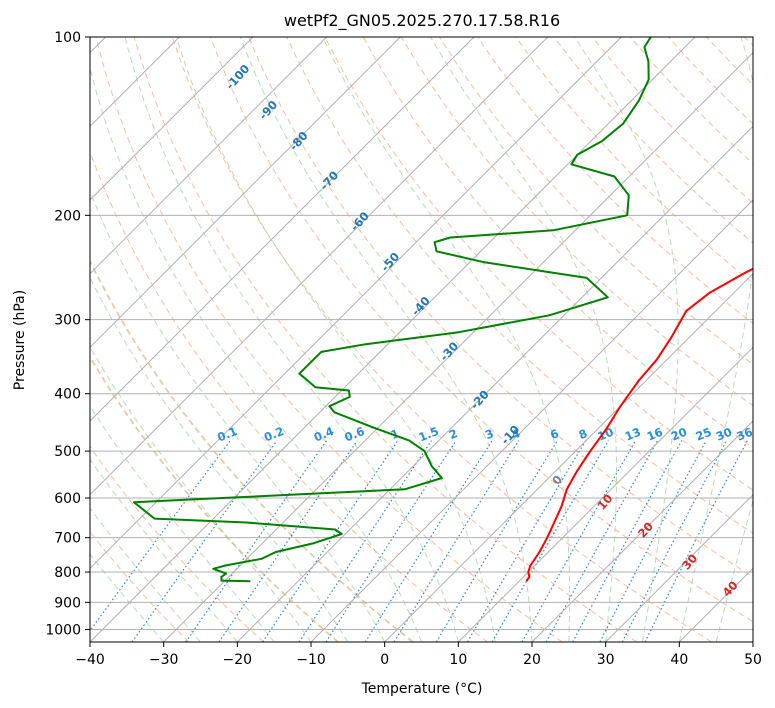 This screenshot has height=708, width=775. Describe the element at coordinates (67, 321) in the screenshot. I see `y-tick-label: 300` at that location.